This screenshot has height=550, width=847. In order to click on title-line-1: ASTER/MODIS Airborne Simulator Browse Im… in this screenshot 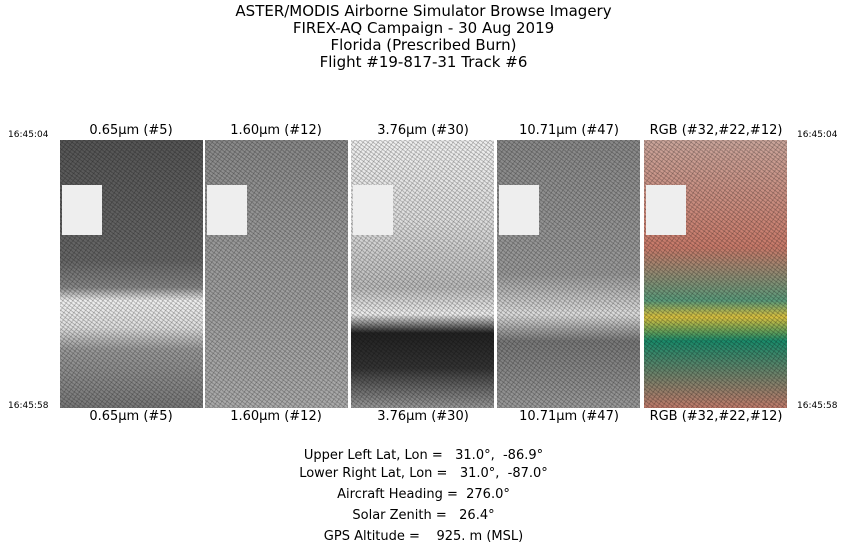, I will do `click(423, 11)`.